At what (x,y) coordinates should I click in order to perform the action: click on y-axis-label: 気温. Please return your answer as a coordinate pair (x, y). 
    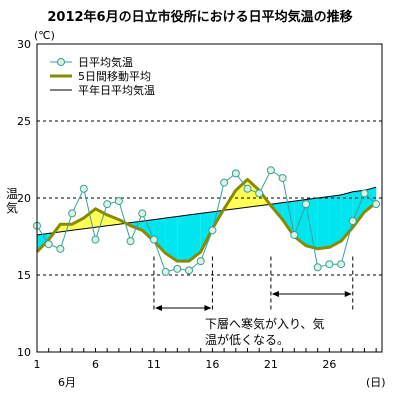
    Looking at the image, I should click on (12, 201).